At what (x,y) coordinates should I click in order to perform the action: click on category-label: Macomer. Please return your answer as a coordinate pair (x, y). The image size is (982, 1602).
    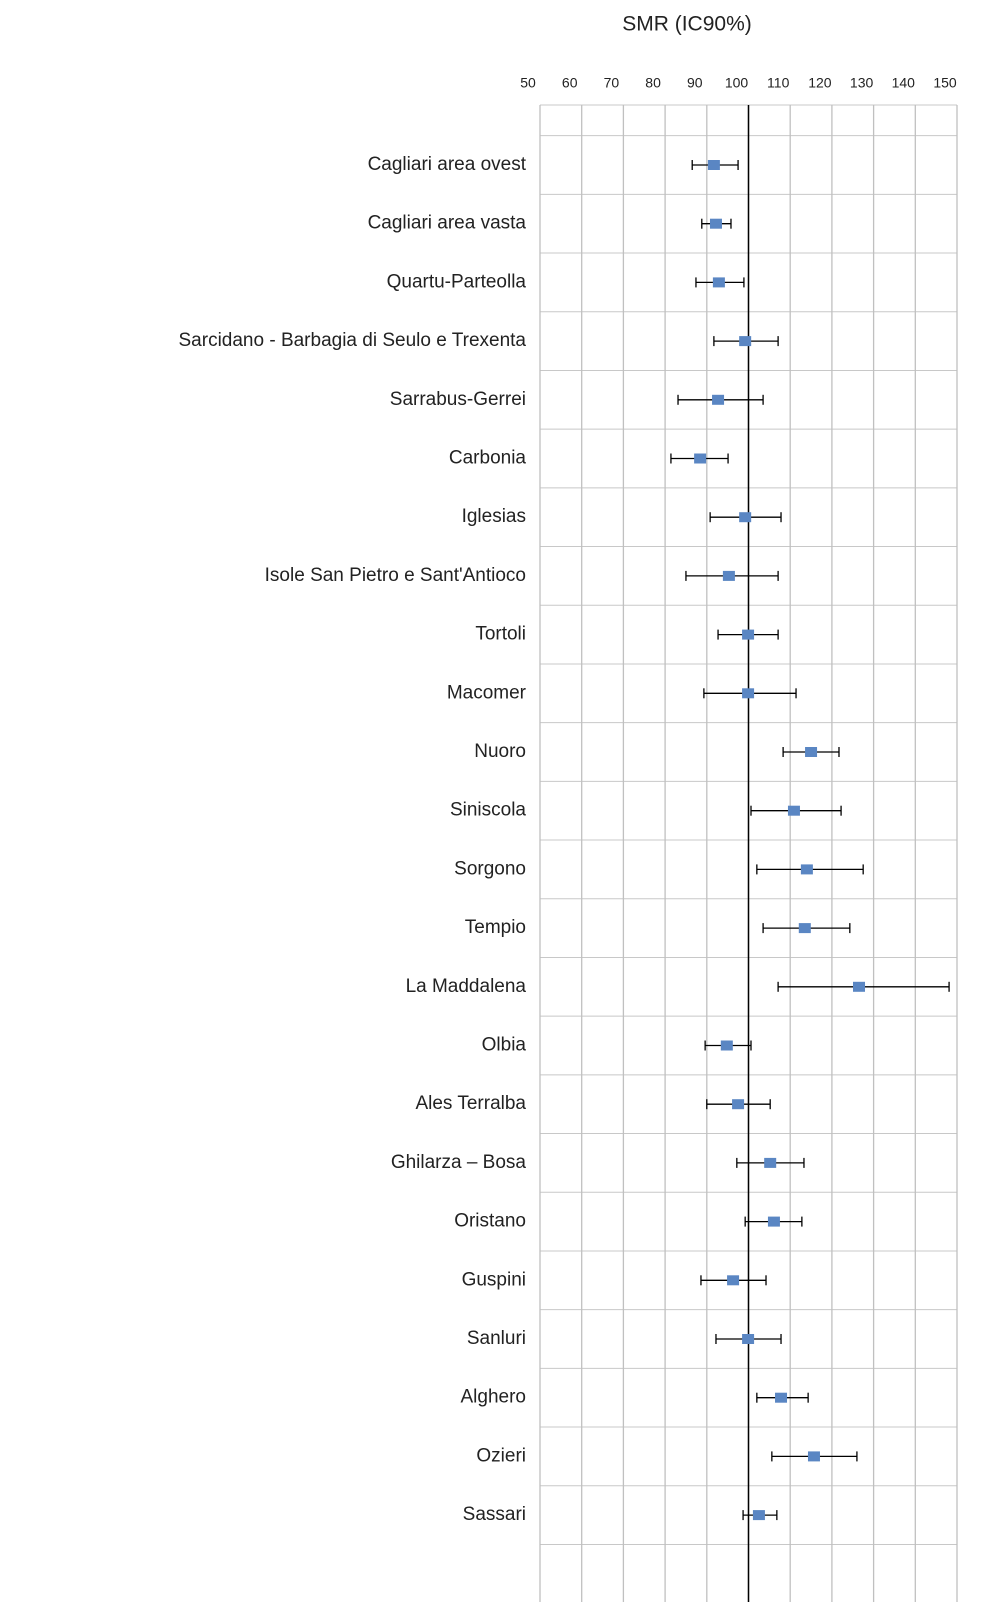
    Looking at the image, I should click on (487, 692).